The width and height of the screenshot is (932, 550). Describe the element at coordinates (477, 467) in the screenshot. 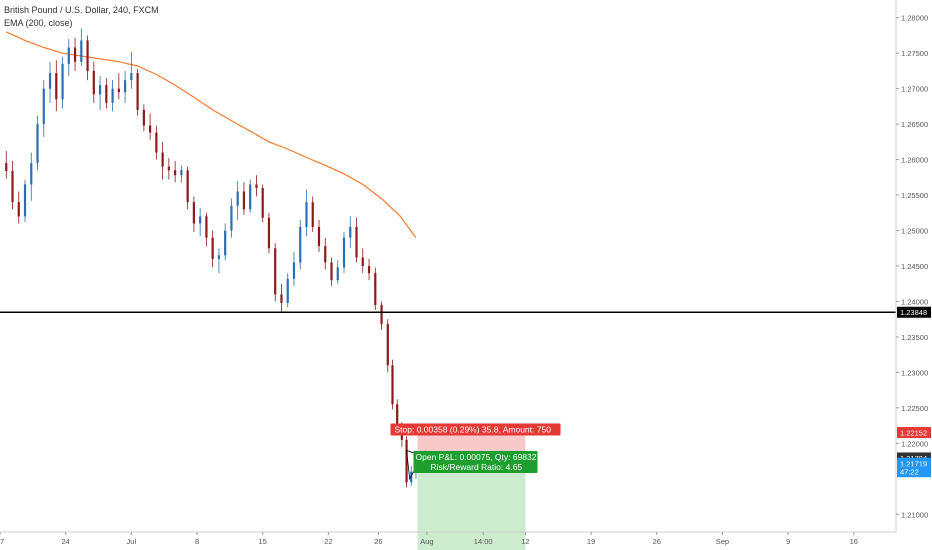

I see `rr-label: Risk/Reward Ratio: 4.65` at that location.